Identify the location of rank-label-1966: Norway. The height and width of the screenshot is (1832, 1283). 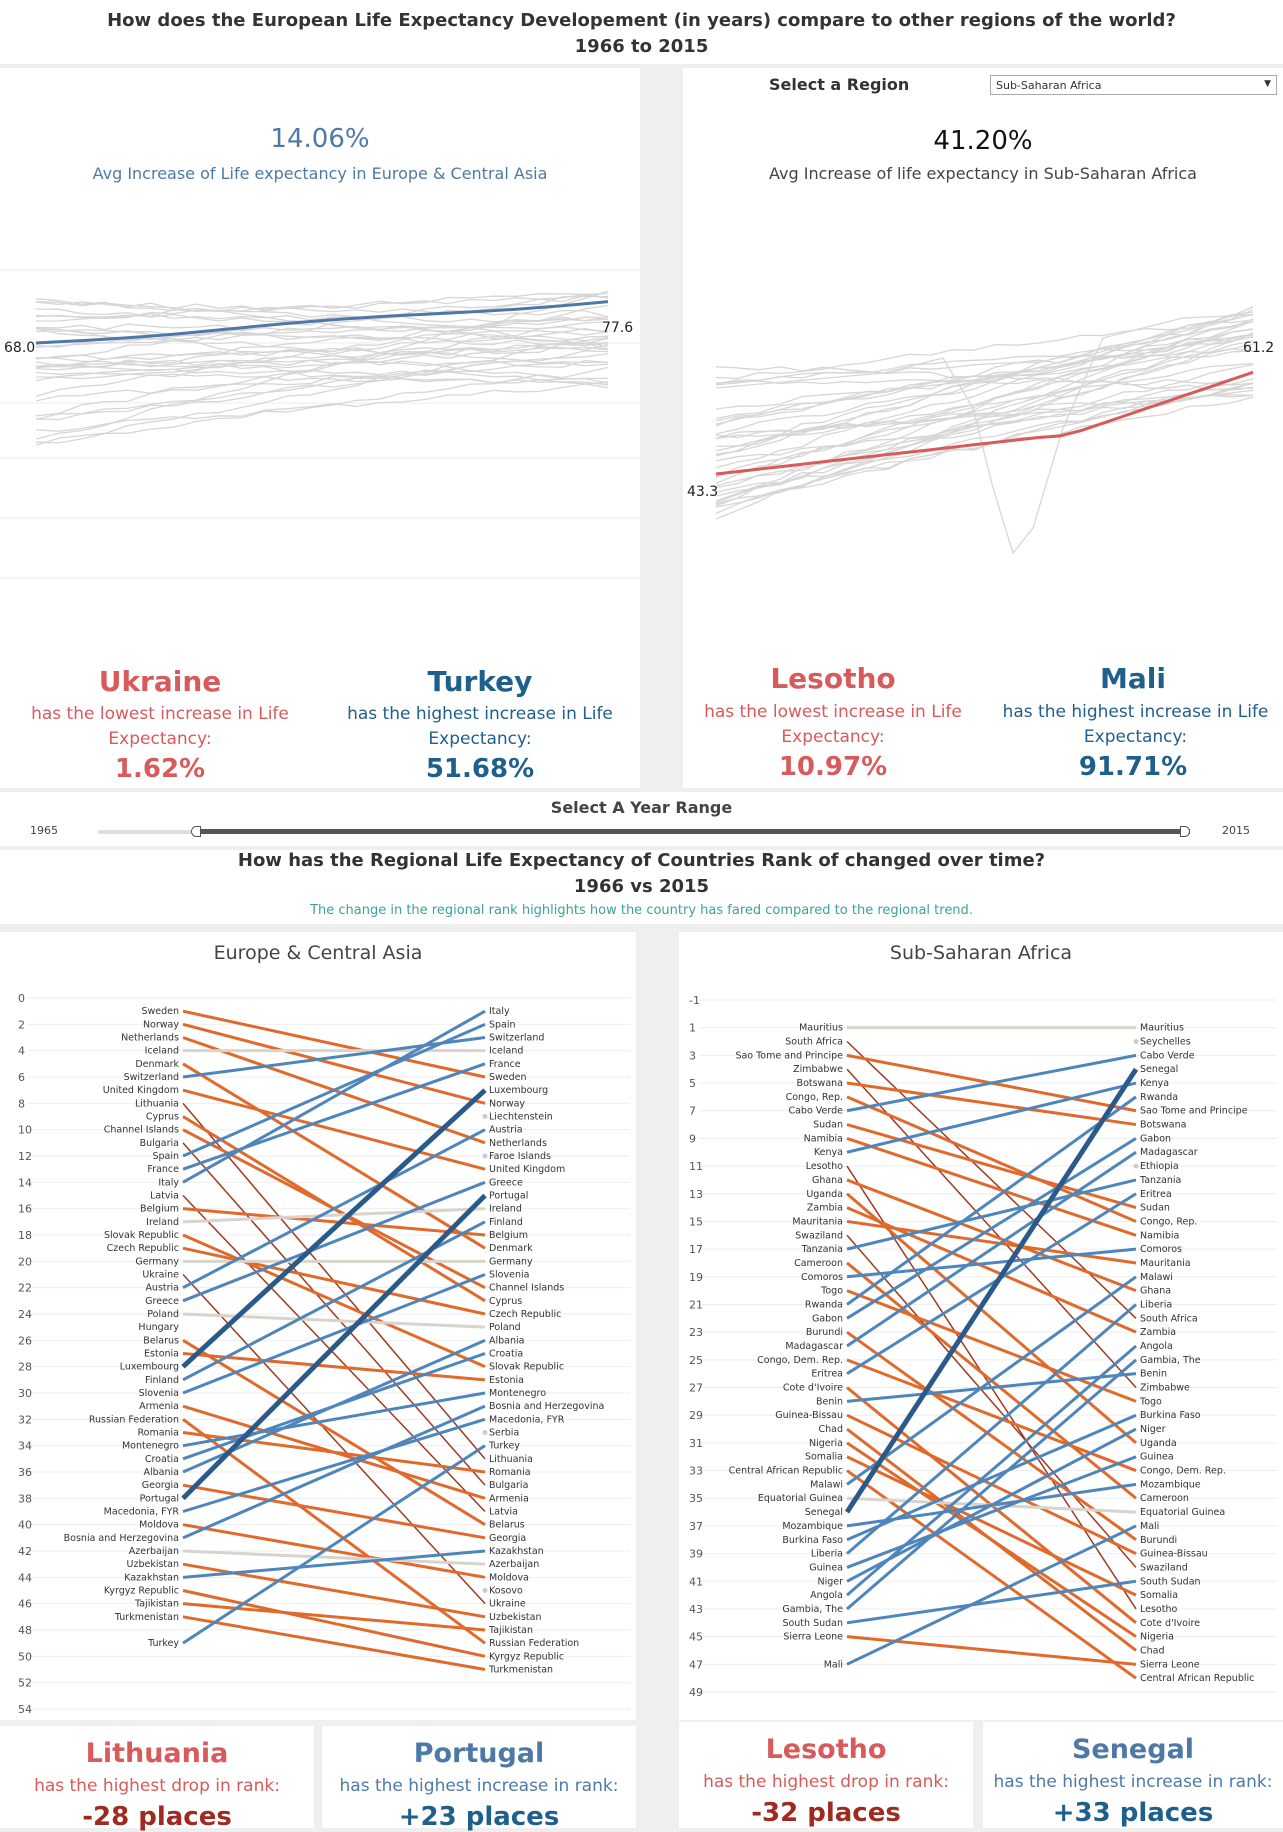
(161, 1024).